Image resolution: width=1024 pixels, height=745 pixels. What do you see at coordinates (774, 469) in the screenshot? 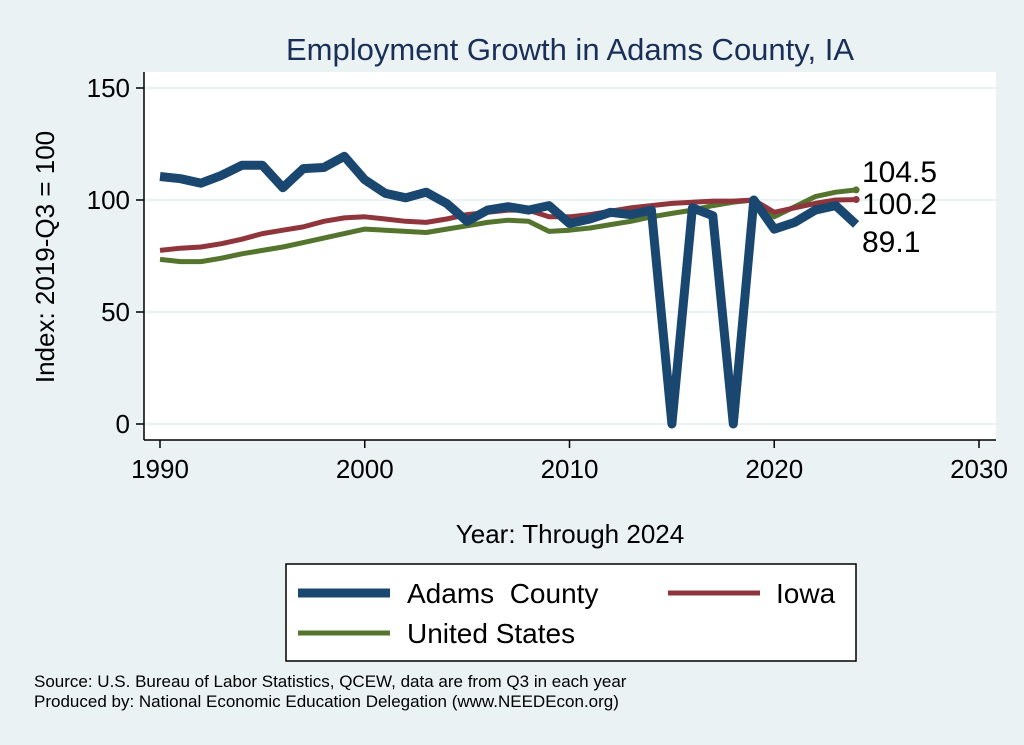
I see `x-tick-label-2020: 2020` at bounding box center [774, 469].